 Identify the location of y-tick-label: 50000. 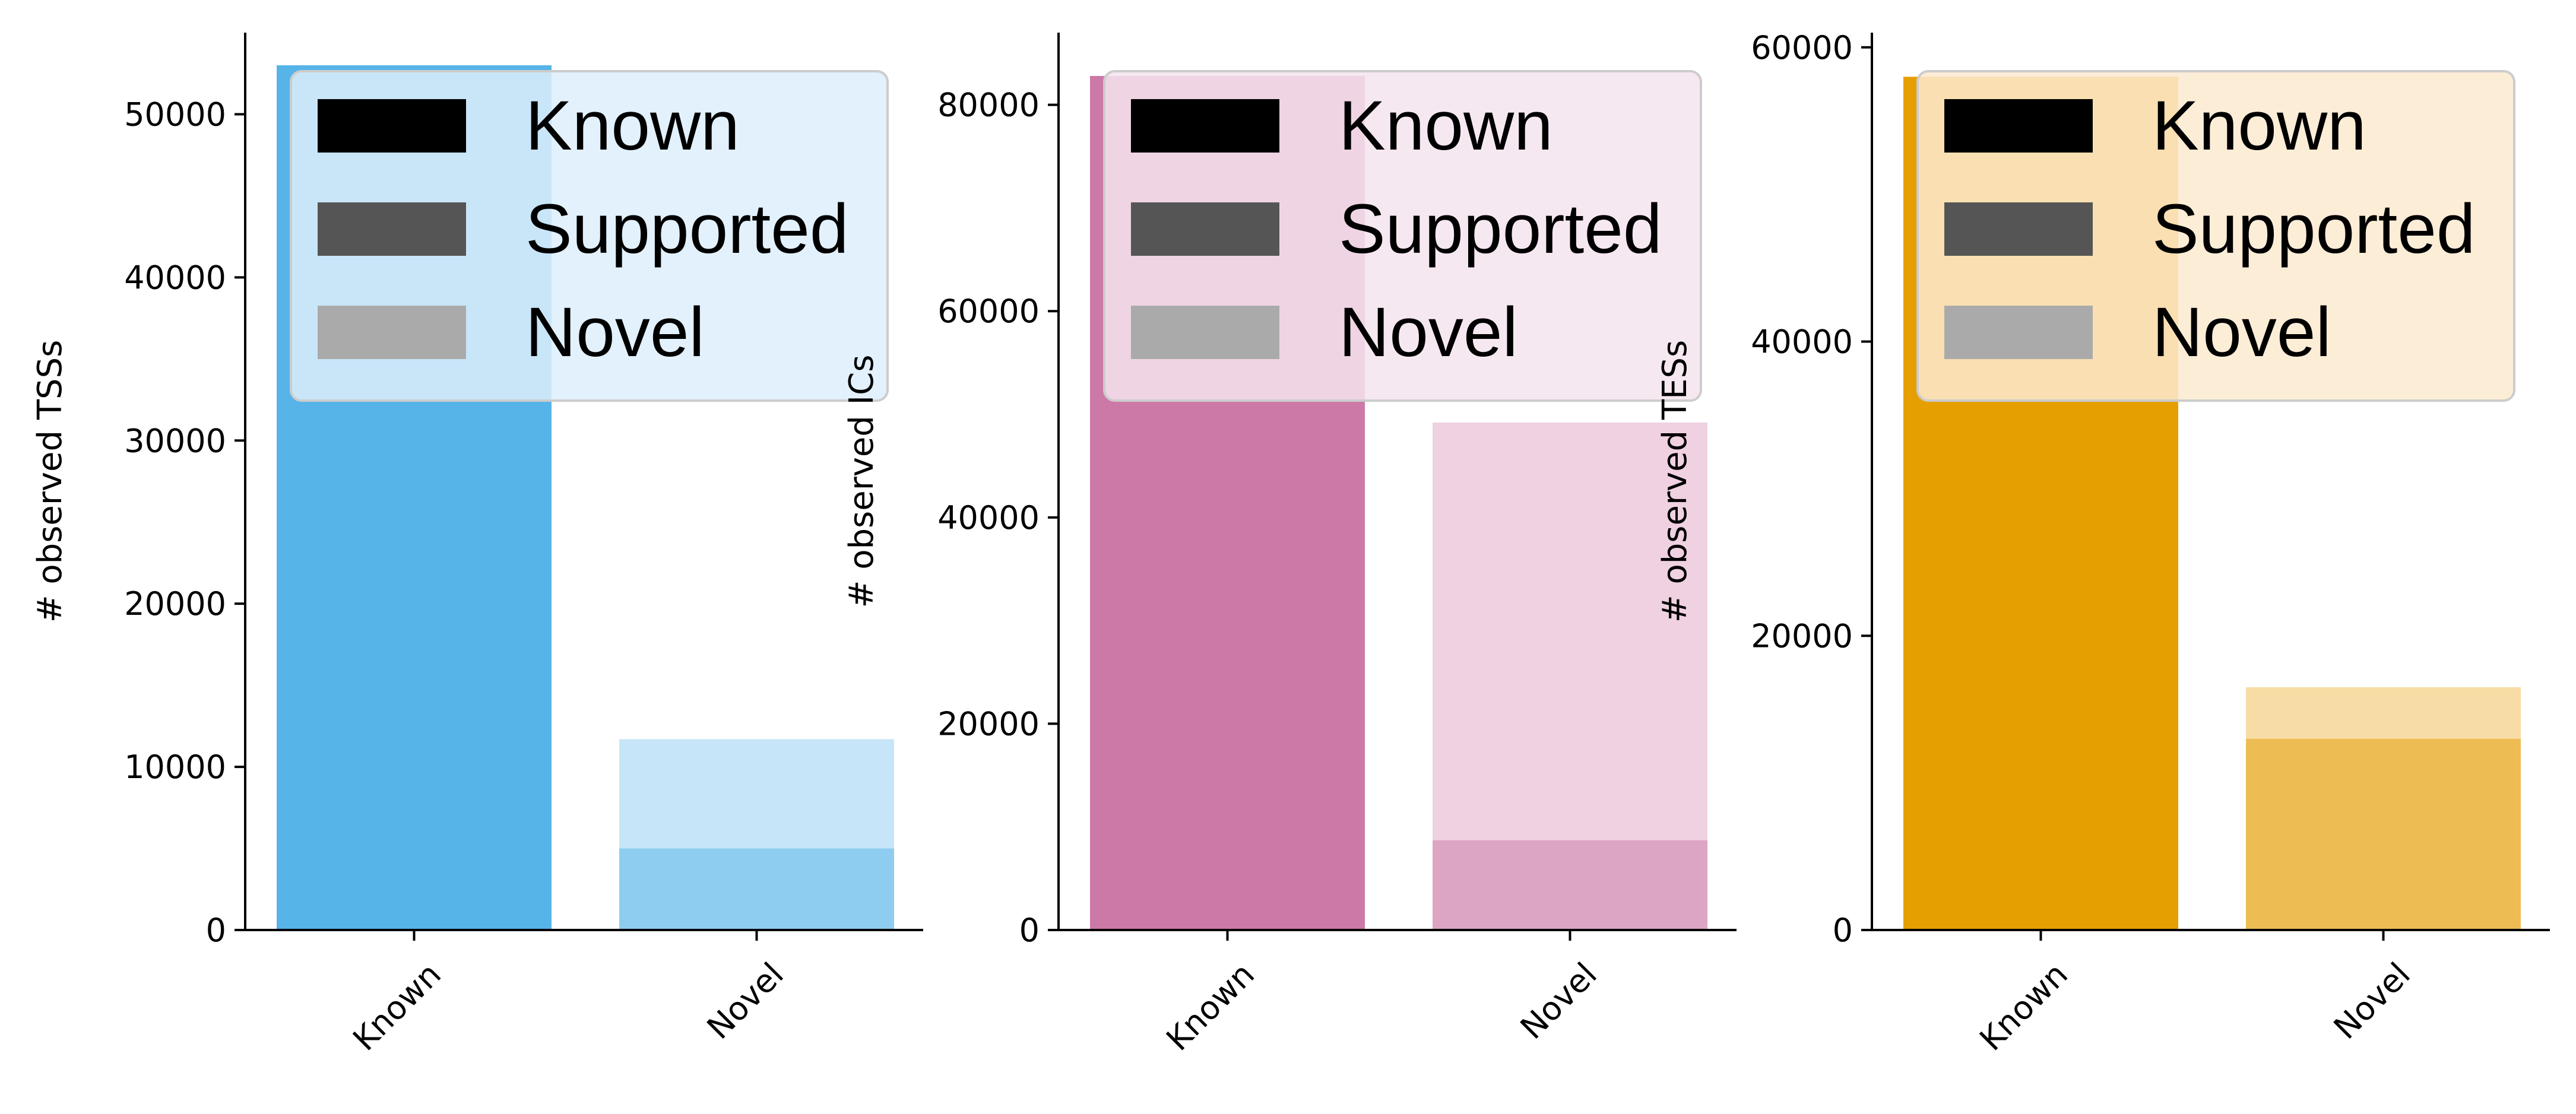
(175, 114).